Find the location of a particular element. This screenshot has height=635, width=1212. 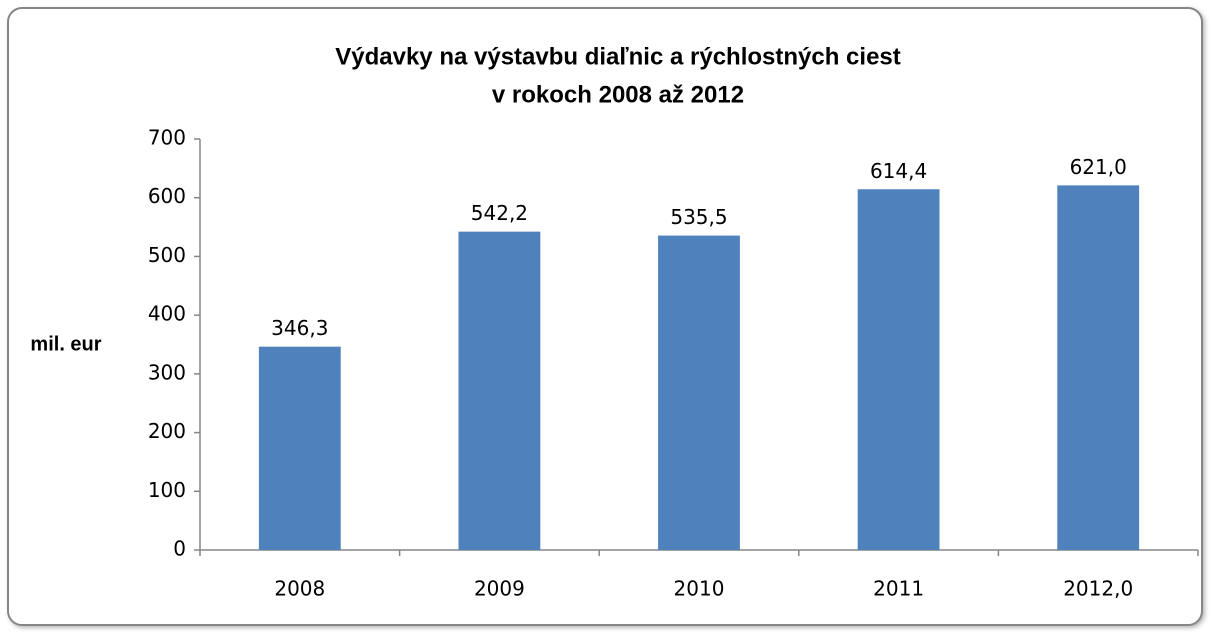

data-label: 542,2 is located at coordinates (499, 213).